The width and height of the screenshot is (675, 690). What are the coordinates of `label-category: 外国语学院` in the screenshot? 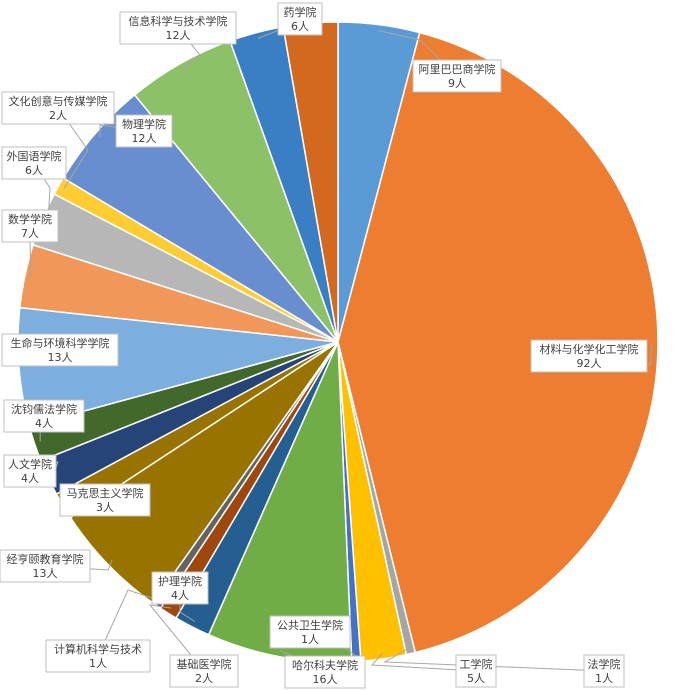 It's located at (34, 156).